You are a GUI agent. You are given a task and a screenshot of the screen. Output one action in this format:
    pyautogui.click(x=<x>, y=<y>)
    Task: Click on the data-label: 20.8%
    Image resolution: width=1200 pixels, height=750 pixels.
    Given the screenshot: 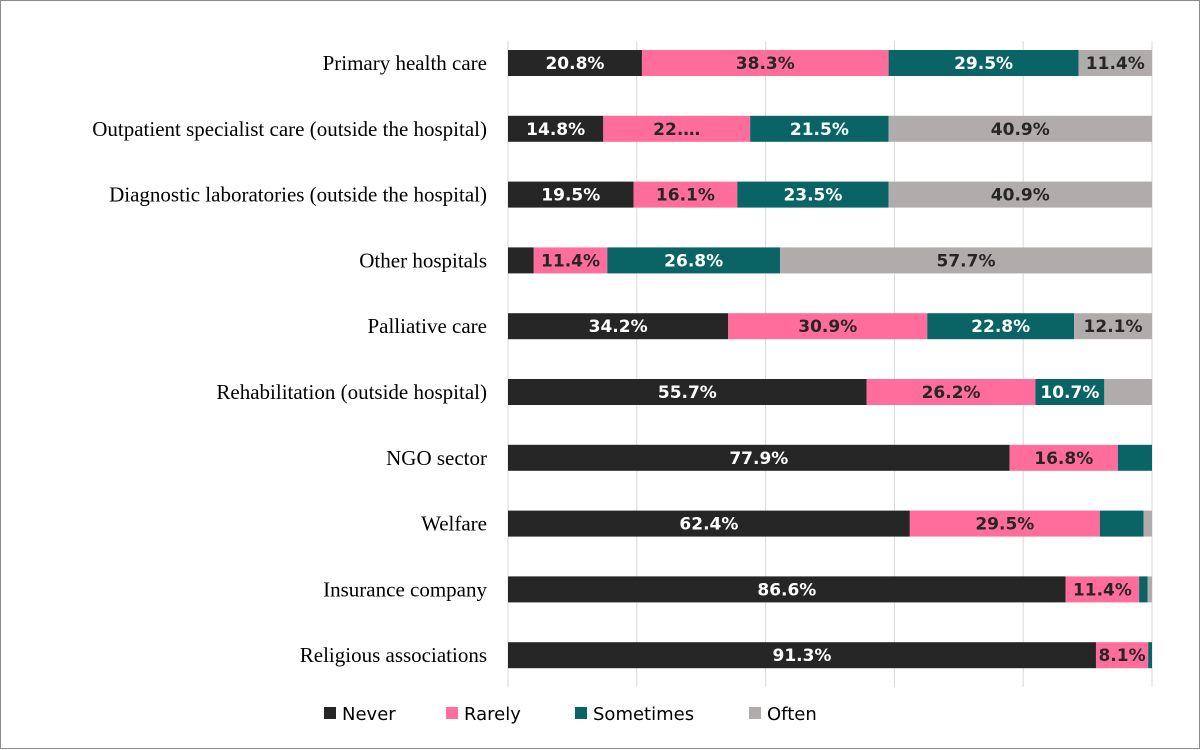 What is the action you would take?
    pyautogui.click(x=574, y=64)
    